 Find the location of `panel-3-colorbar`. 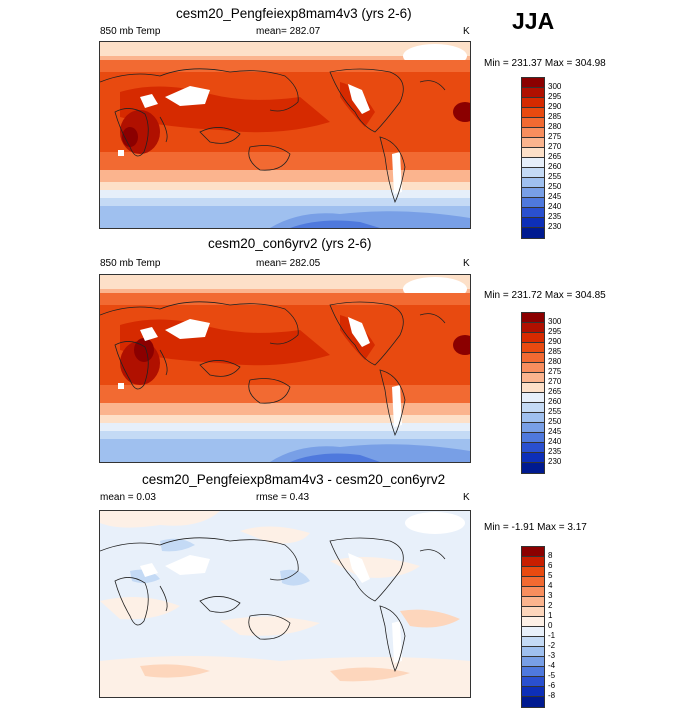

panel-3-colorbar is located at coordinates (533, 627).